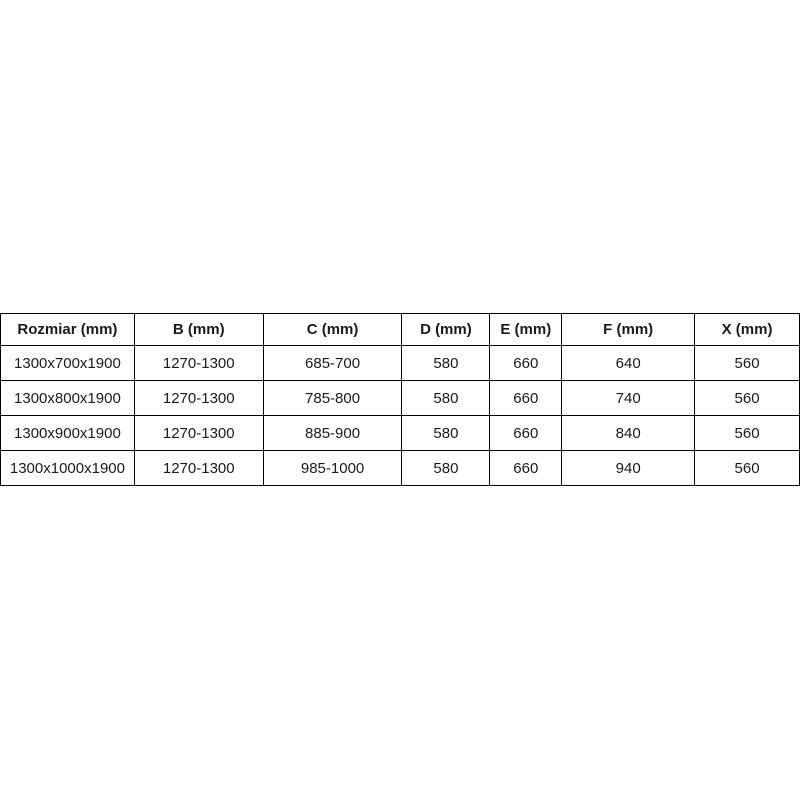  I want to click on table-cell: 785-800, so click(332, 398).